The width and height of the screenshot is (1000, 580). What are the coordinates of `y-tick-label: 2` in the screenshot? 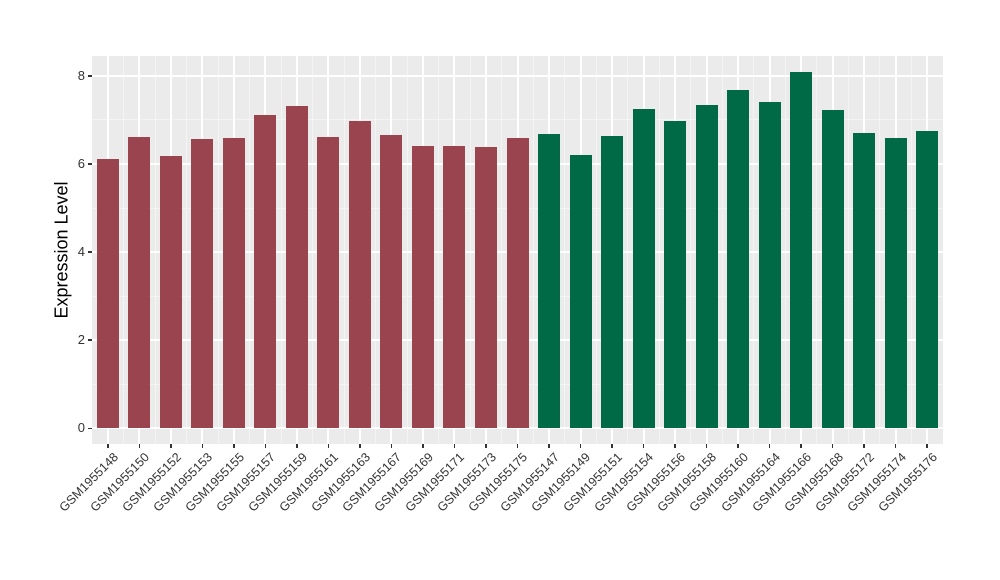 It's located at (81, 340).